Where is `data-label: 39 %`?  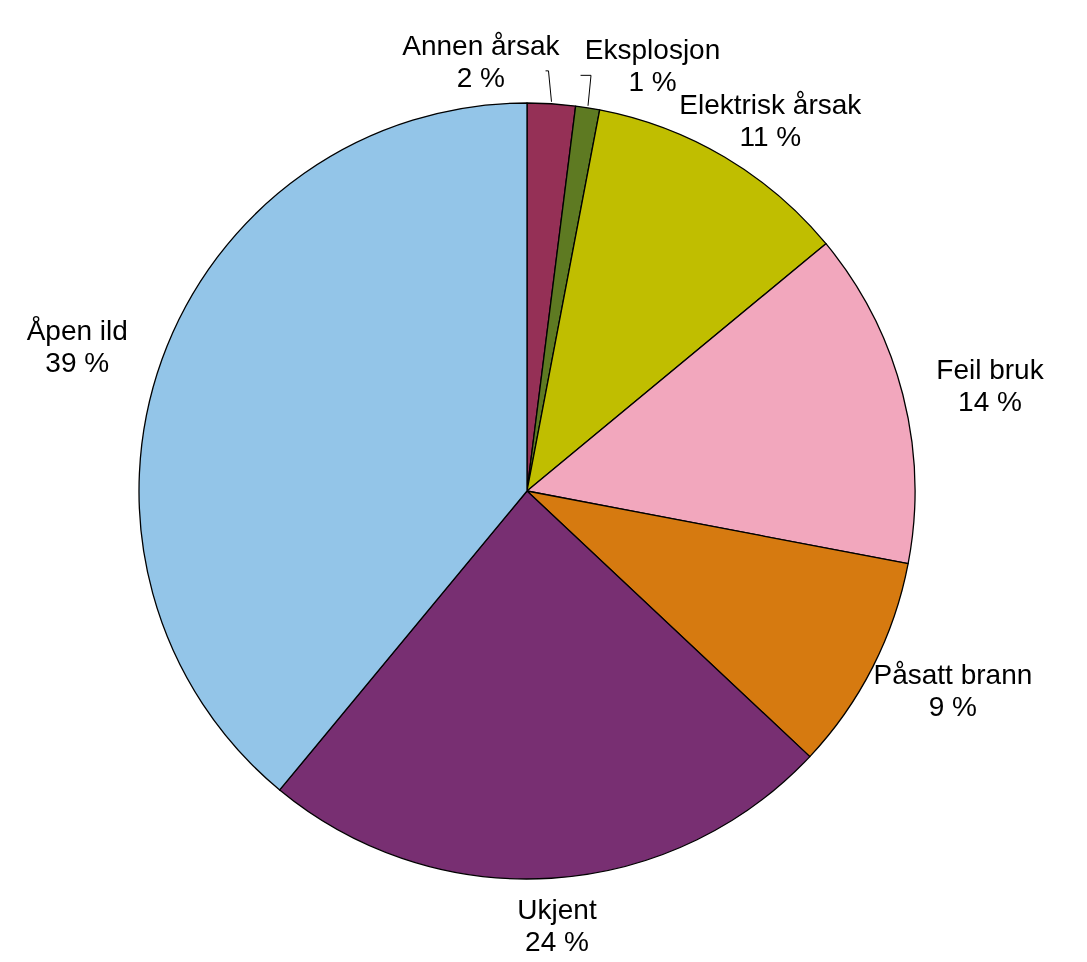
data-label: 39 % is located at coordinates (77, 363).